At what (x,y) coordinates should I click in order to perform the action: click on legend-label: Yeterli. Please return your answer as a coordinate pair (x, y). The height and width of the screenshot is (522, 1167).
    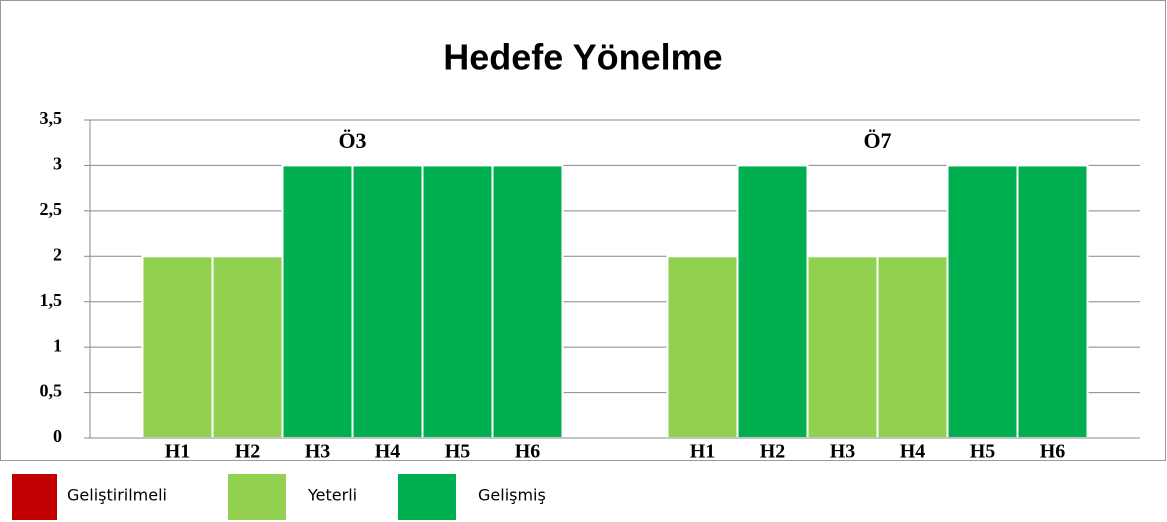
    Looking at the image, I should click on (332, 495).